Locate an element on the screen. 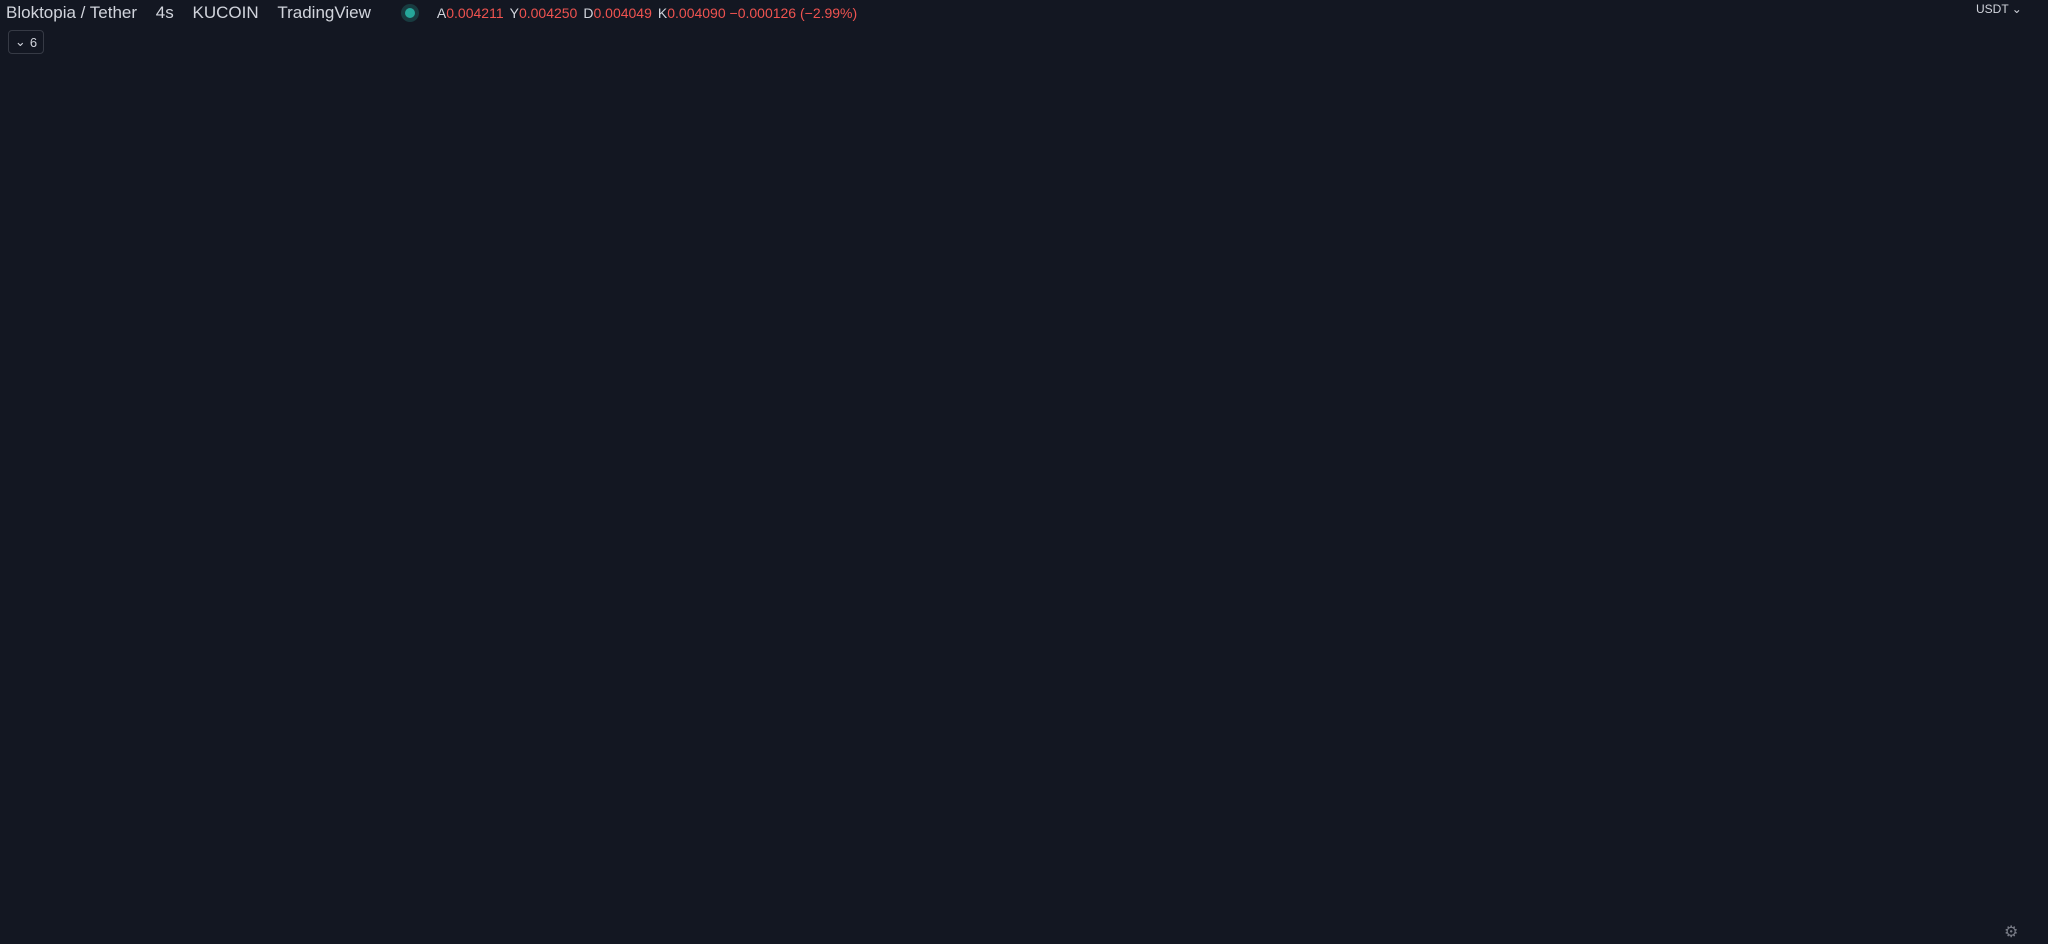 This screenshot has width=2048, height=944. currency-selector: USDT ⌄ is located at coordinates (1999, 9).